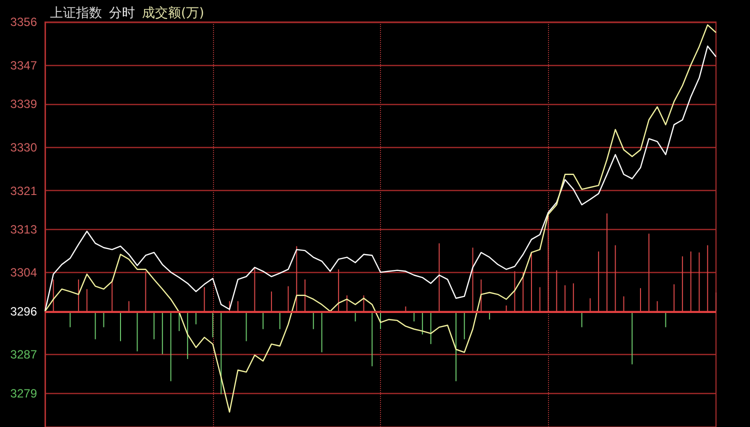 The height and width of the screenshot is (427, 750). What do you see at coordinates (24, 22) in the screenshot?
I see `y-tick-label: 3356` at bounding box center [24, 22].